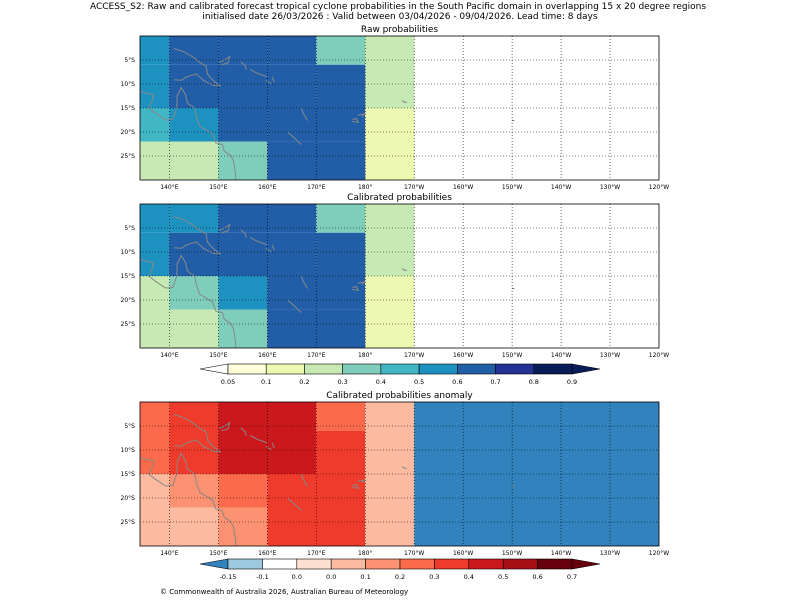  What do you see at coordinates (128, 522) in the screenshot?
I see `y-tick-label: 25°S` at bounding box center [128, 522].